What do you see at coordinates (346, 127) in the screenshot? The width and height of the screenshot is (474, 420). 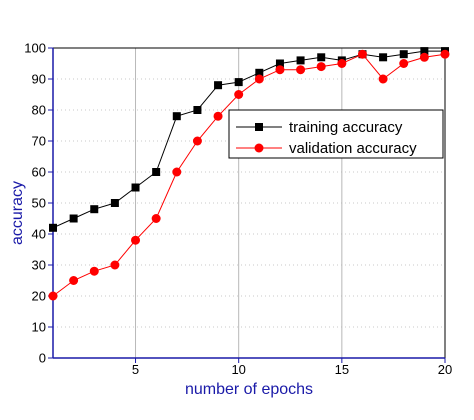 I see `legend-label-training: training accuracy` at bounding box center [346, 127].